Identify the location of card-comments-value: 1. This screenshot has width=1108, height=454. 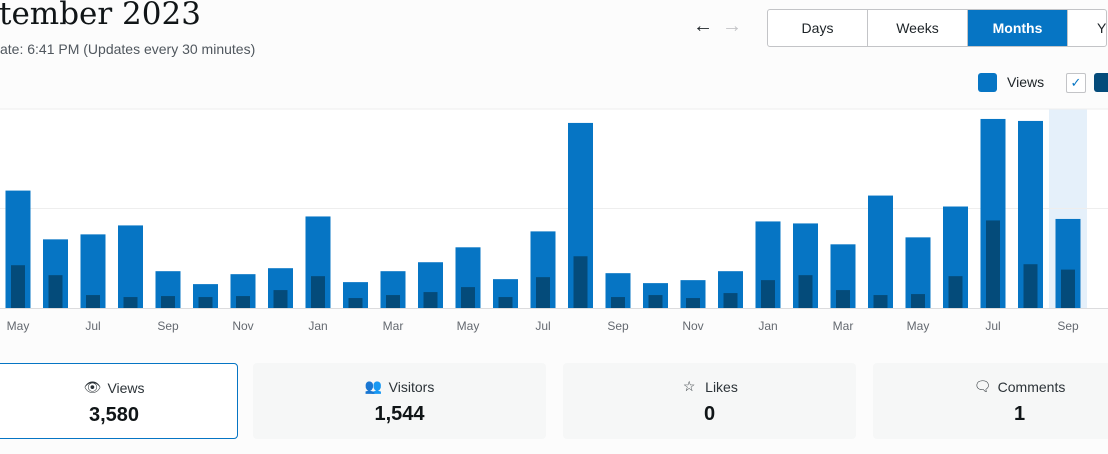
(1019, 414).